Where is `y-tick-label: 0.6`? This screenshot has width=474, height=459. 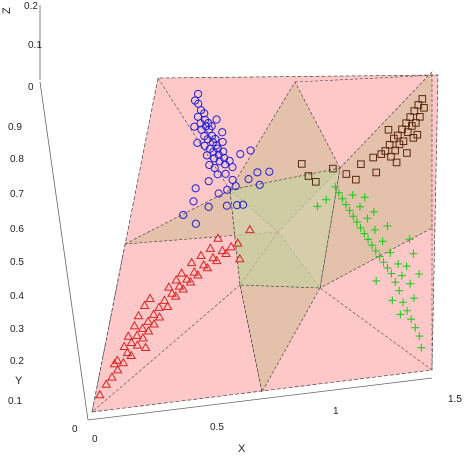 y-tick-label: 0.6 is located at coordinates (17, 229).